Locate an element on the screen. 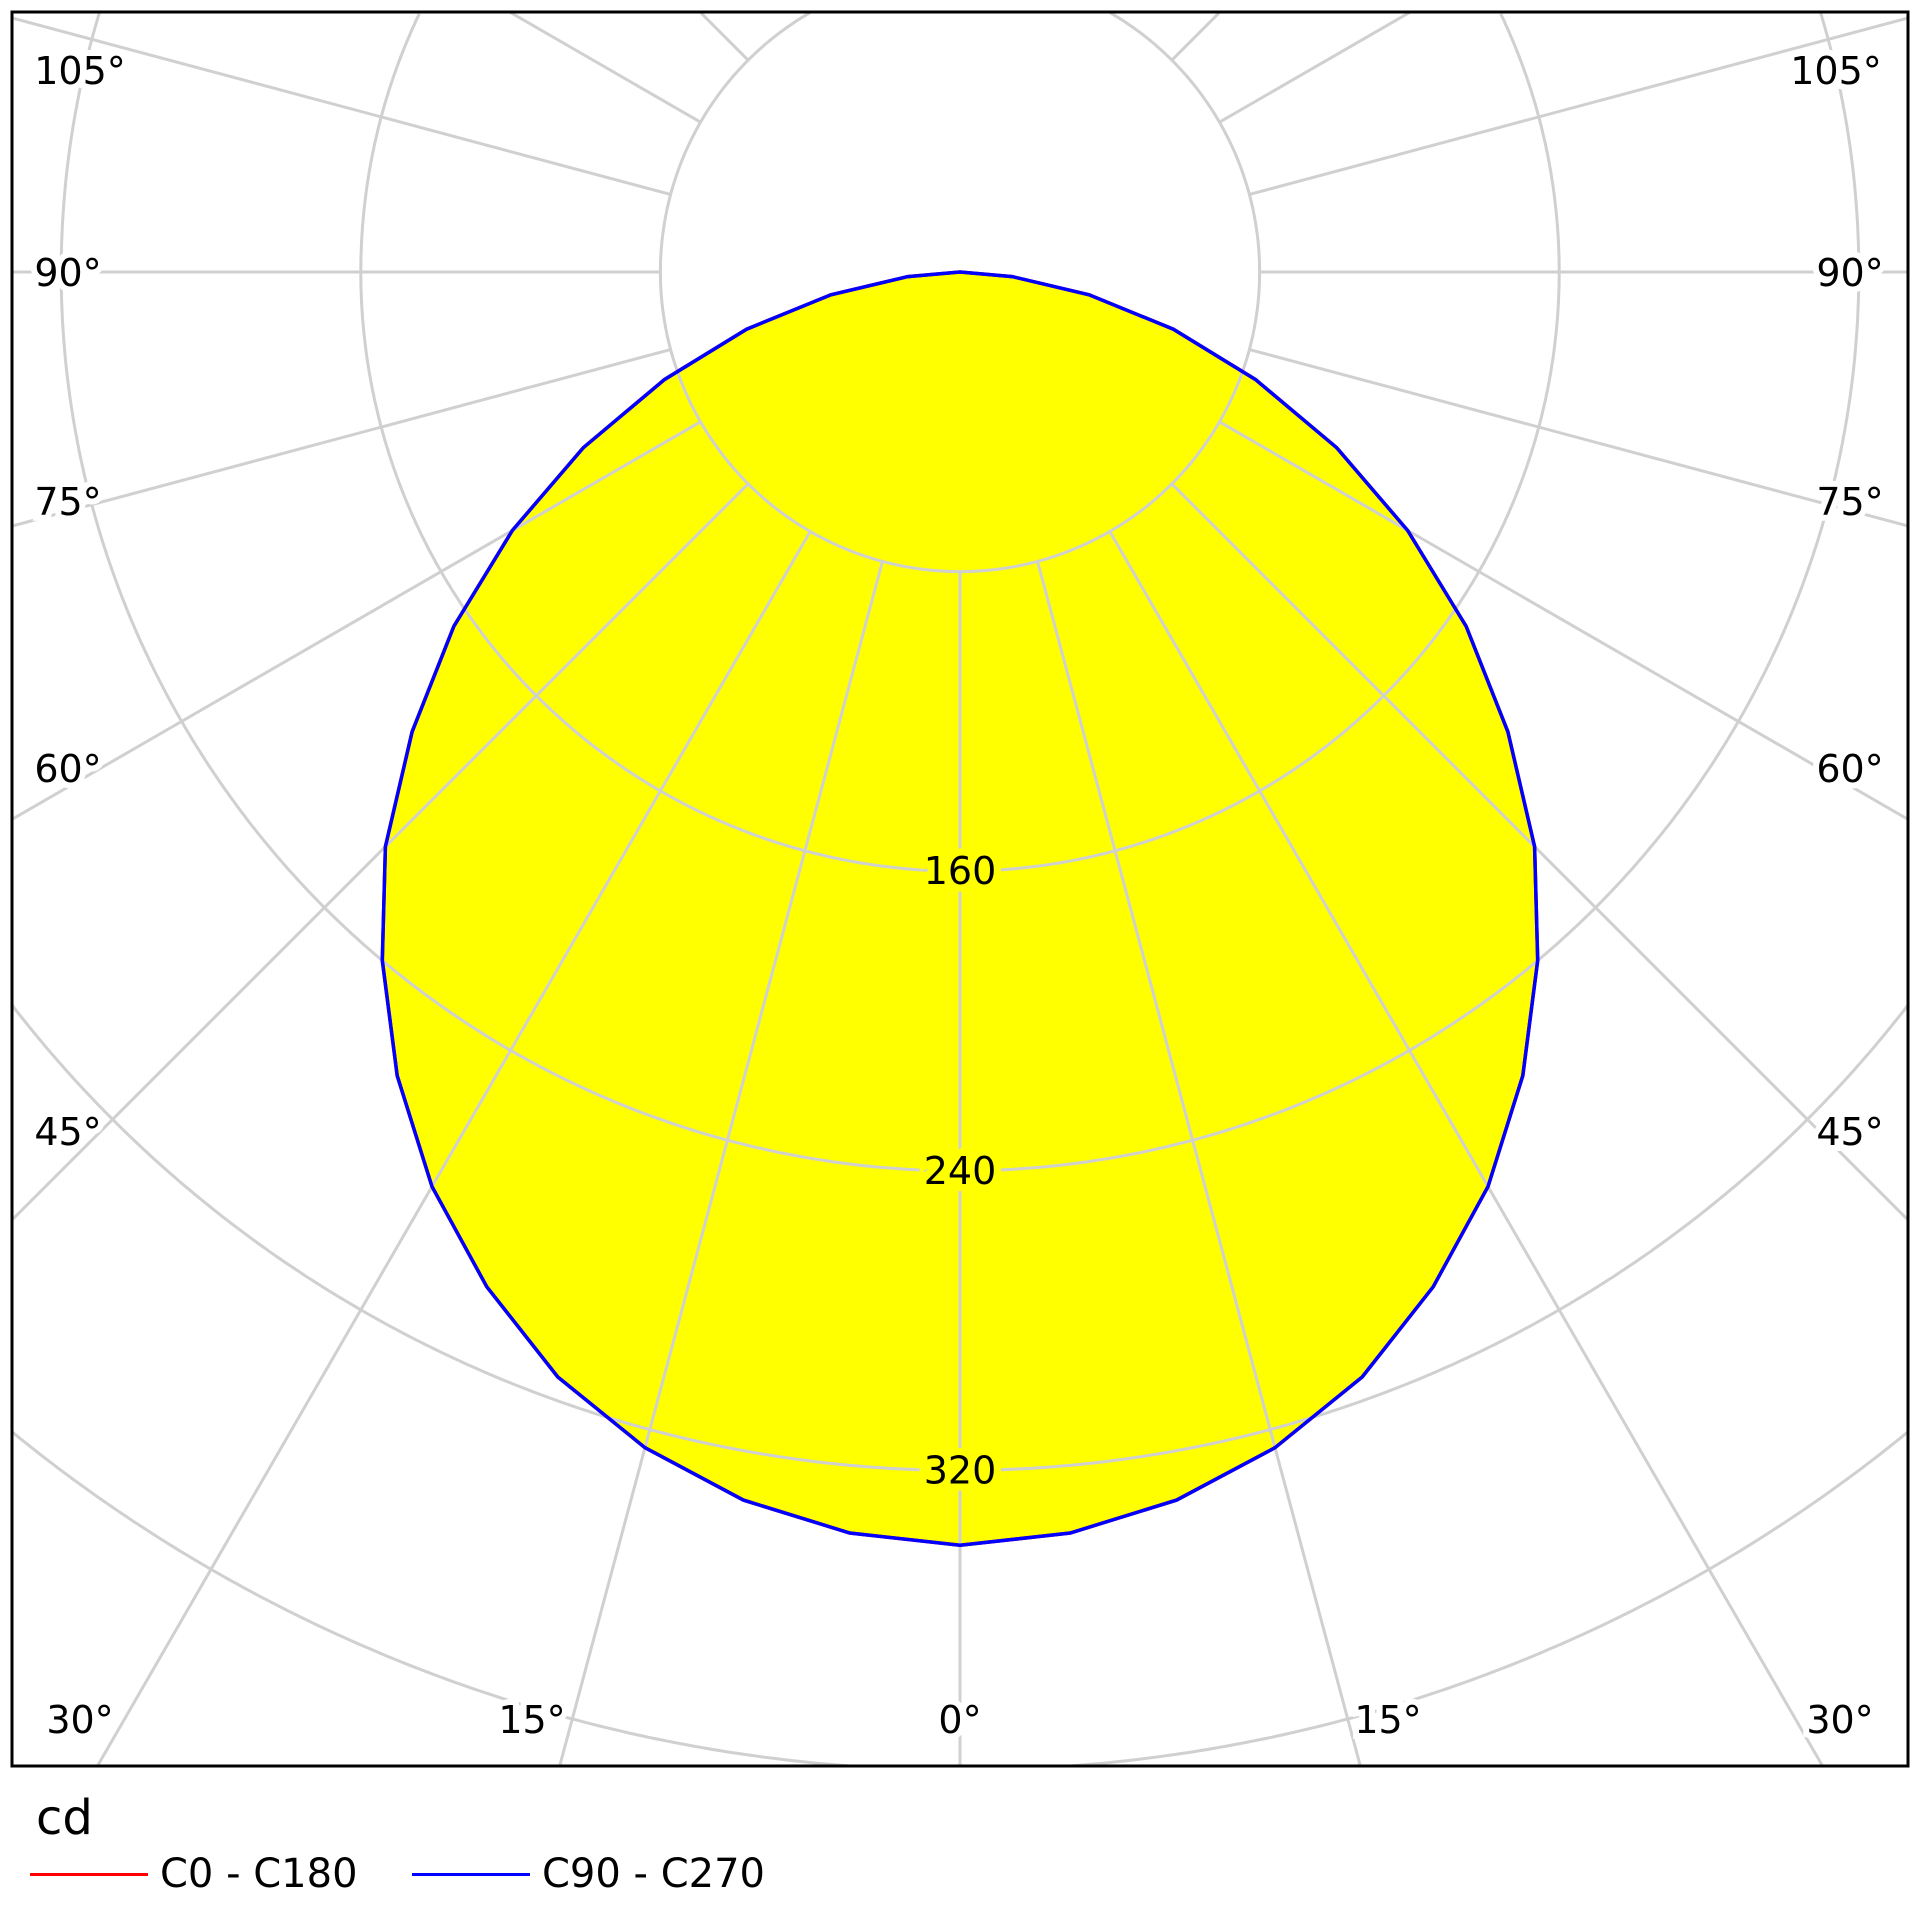  legend-swatch-blue is located at coordinates (471, 1874).